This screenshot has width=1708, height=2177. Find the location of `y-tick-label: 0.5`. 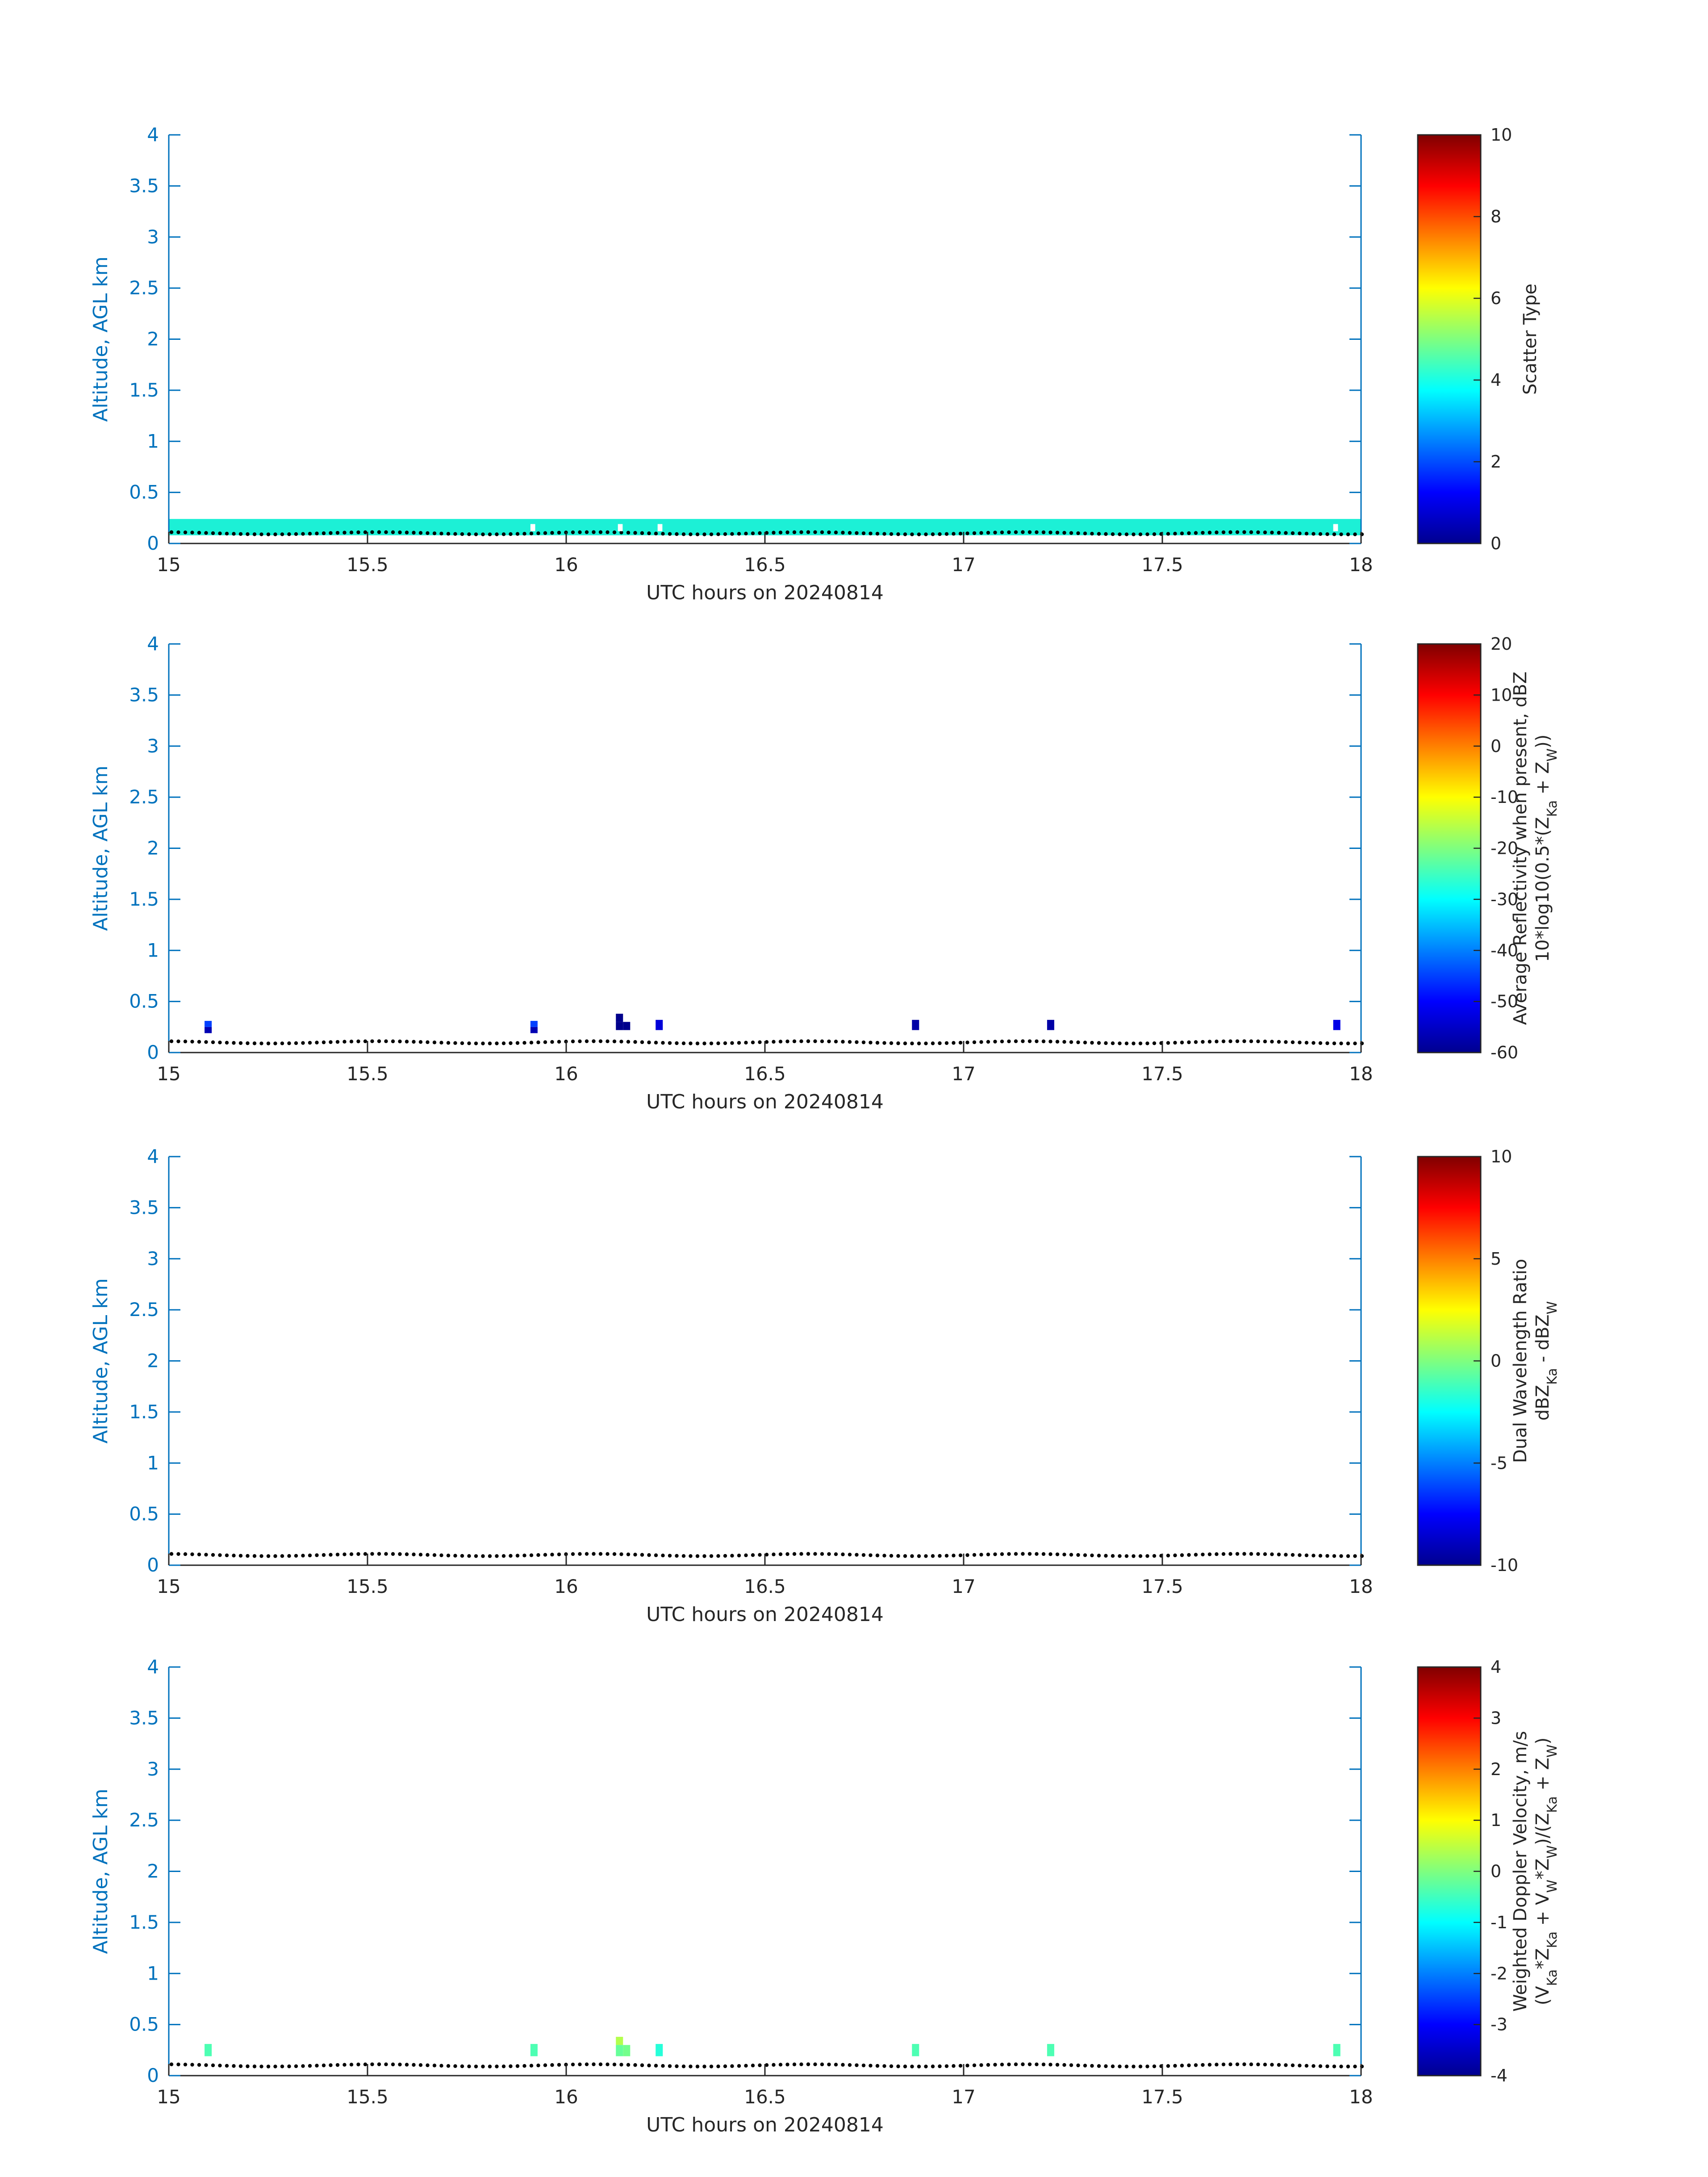

y-tick-label: 0.5 is located at coordinates (144, 1001).